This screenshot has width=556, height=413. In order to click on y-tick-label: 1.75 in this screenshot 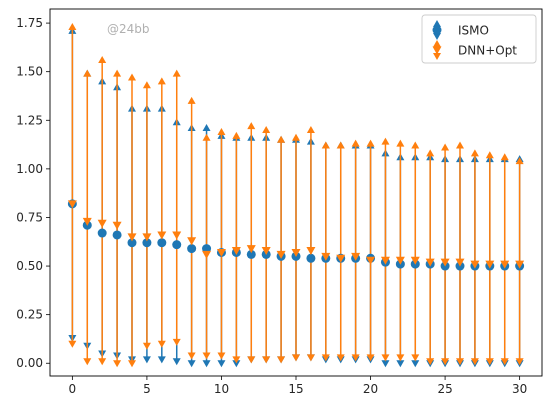, I will do `click(29, 23)`.